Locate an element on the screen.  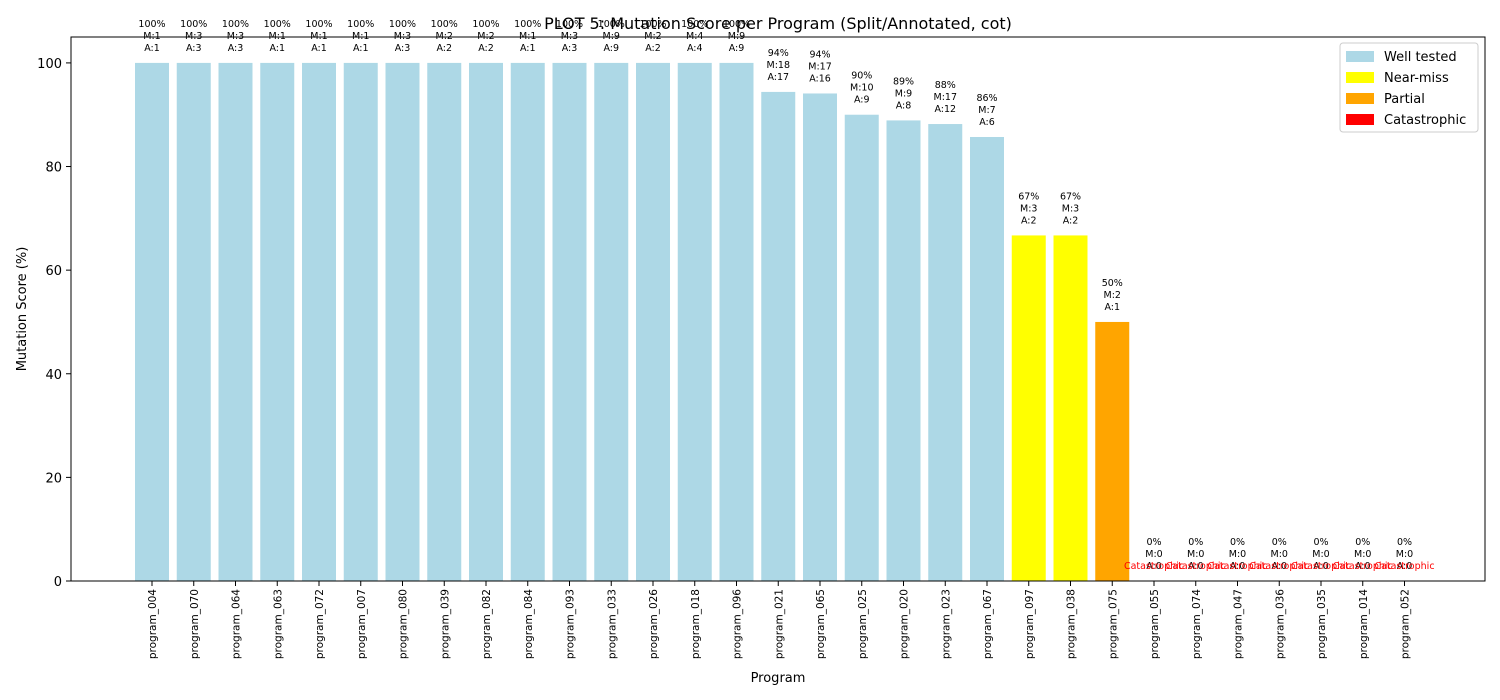
x-tick-label: program_047 is located at coordinates (1239, 624).